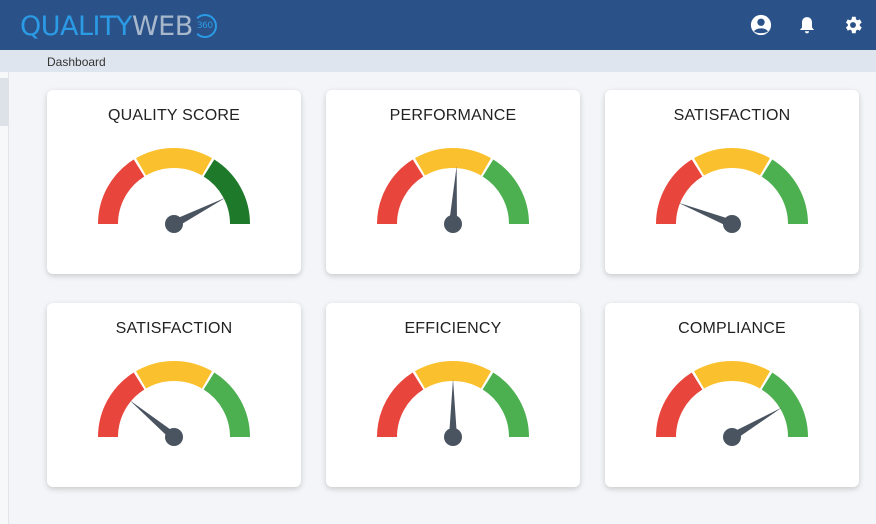 The height and width of the screenshot is (524, 876). I want to click on gauge-card-performance: PERFORMANCE, so click(453, 182).